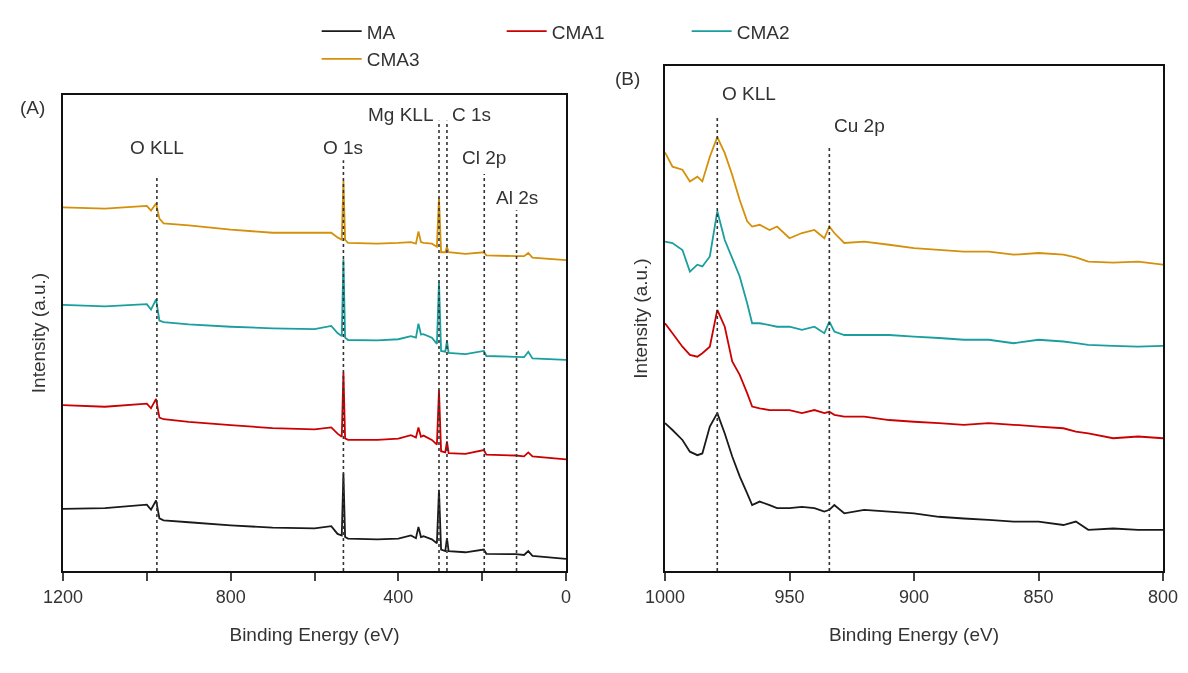  What do you see at coordinates (665, 596) in the screenshot?
I see `x-tick-label: 1000` at bounding box center [665, 596].